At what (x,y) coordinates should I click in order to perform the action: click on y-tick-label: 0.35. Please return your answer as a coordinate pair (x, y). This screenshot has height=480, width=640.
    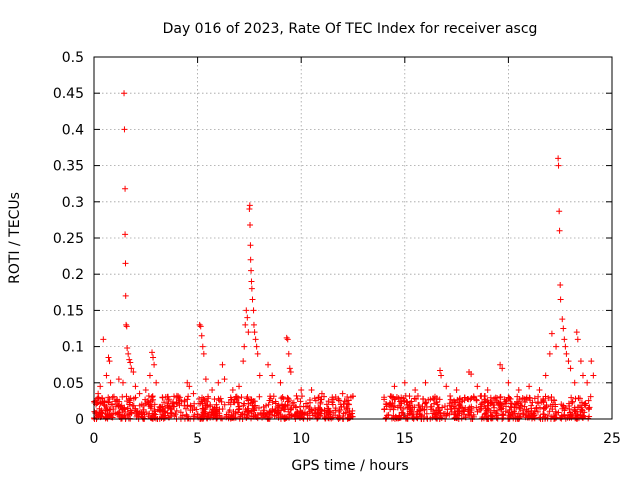
    Looking at the image, I should click on (68, 167).